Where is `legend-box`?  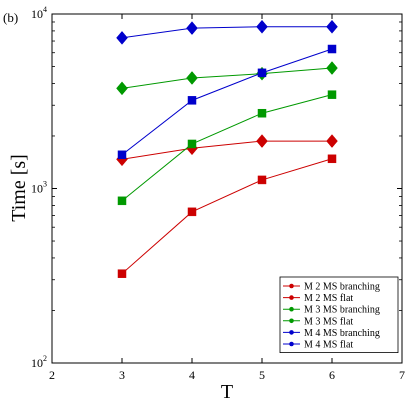
legend-box is located at coordinates (339, 314).